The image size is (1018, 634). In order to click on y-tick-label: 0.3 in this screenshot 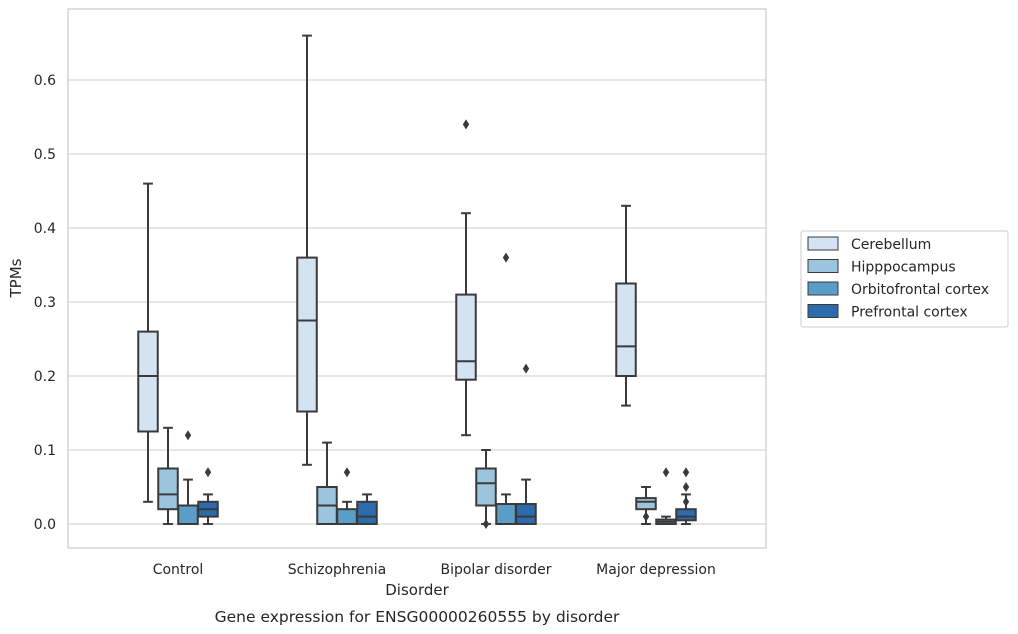, I will do `click(45, 303)`.